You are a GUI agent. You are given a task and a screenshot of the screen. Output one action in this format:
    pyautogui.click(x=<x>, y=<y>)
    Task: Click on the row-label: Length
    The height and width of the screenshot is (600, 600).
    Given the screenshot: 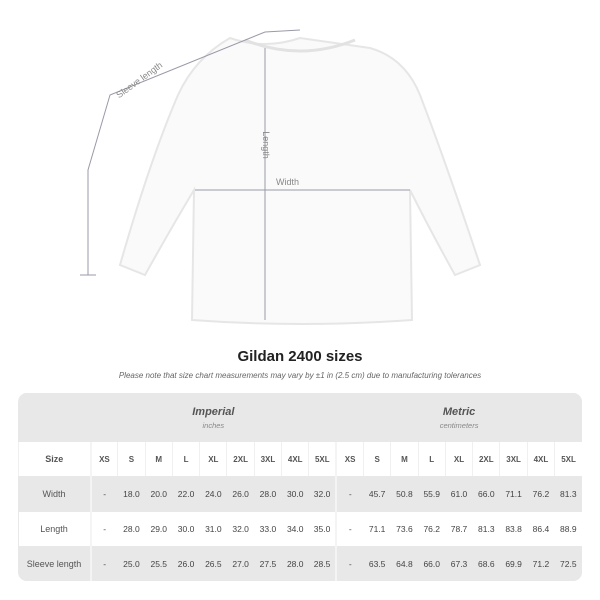 What is the action you would take?
    pyautogui.click(x=55, y=529)
    